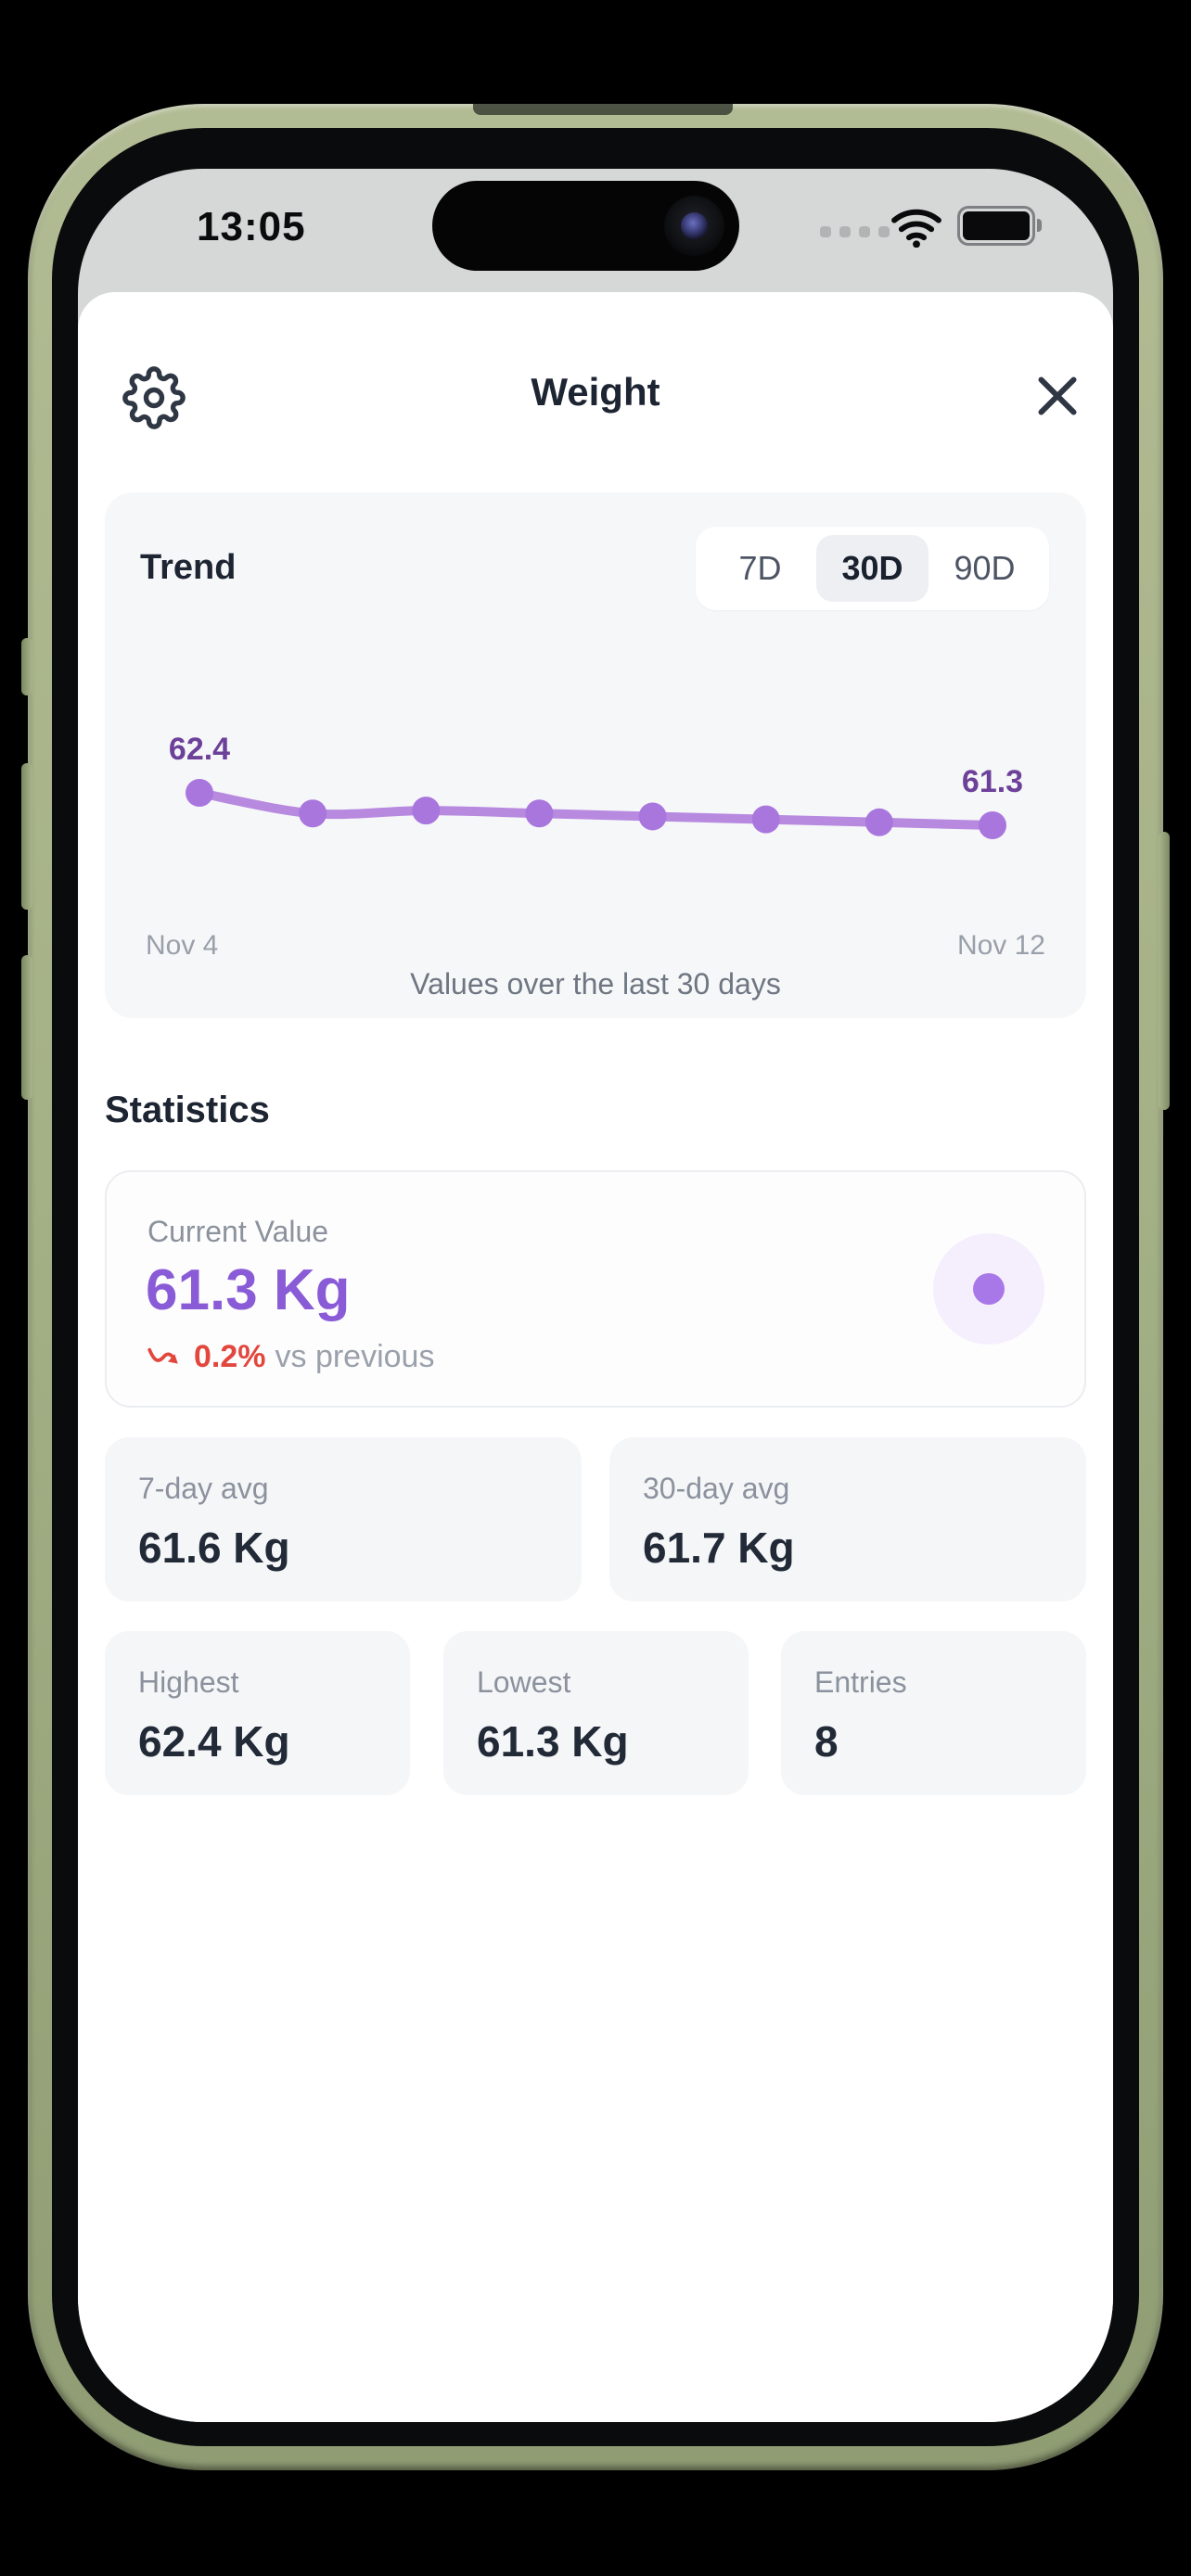 Image resolution: width=1191 pixels, height=2576 pixels. I want to click on battery-fill, so click(996, 226).